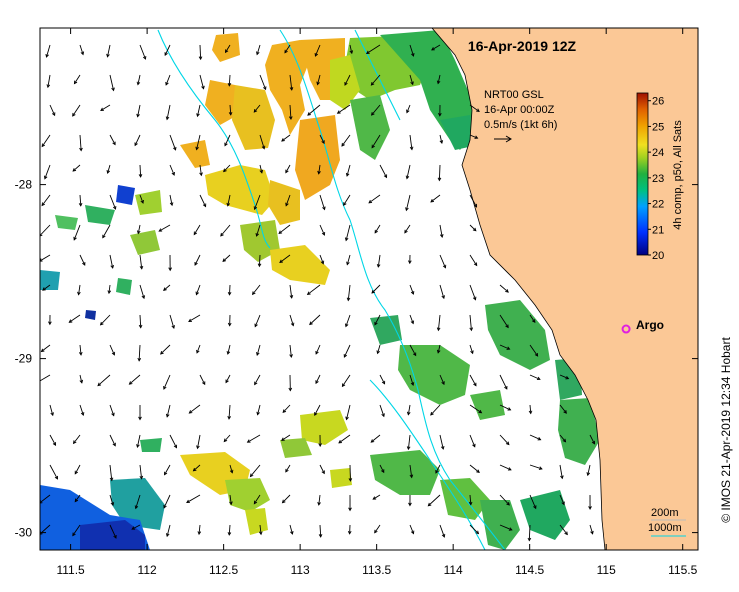  I want to click on colorbar-tick-label: 26, so click(658, 102).